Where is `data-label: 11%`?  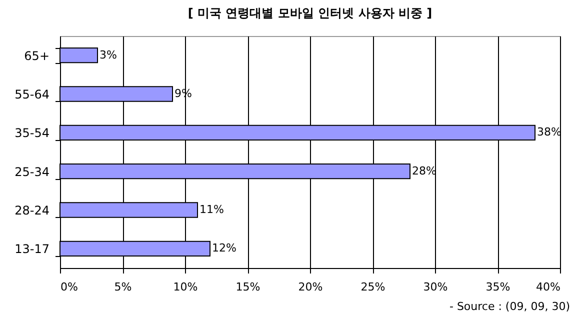 data-label: 11% is located at coordinates (212, 209).